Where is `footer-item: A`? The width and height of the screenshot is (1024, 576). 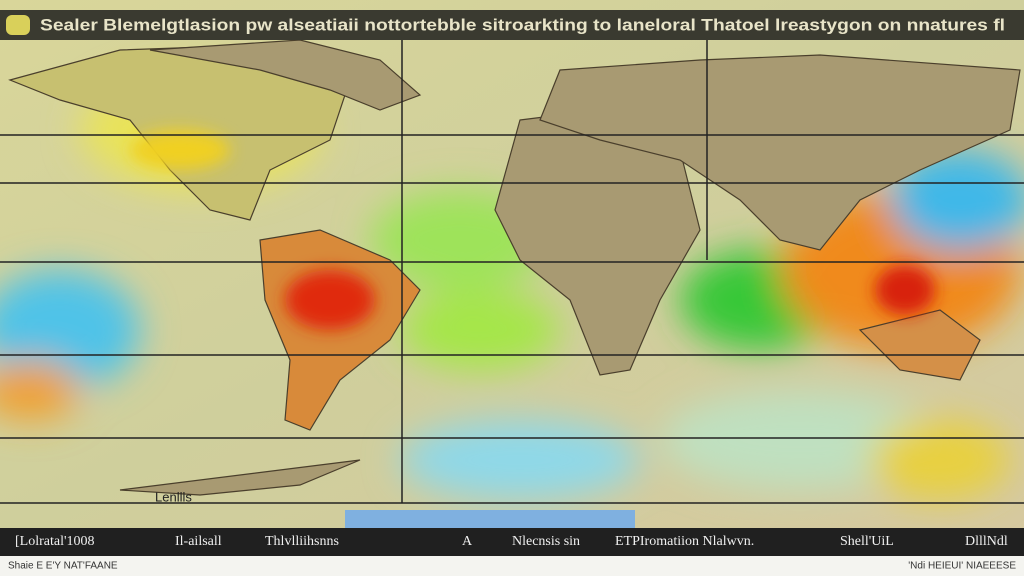 footer-item: A is located at coordinates (467, 541).